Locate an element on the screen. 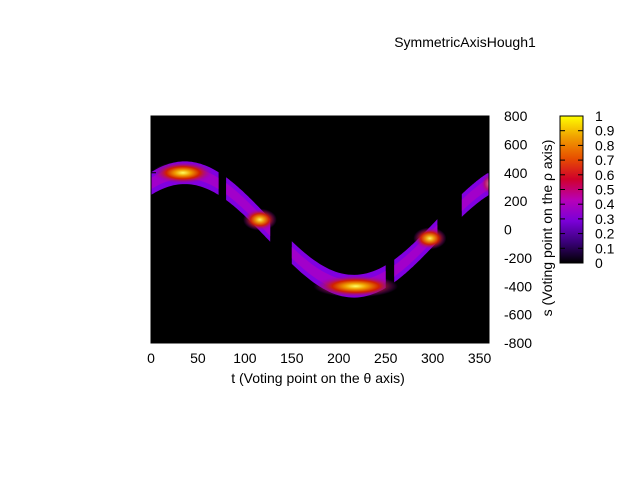 The height and width of the screenshot is (480, 640). colorbar-tick-label: 0.7 is located at coordinates (605, 160).